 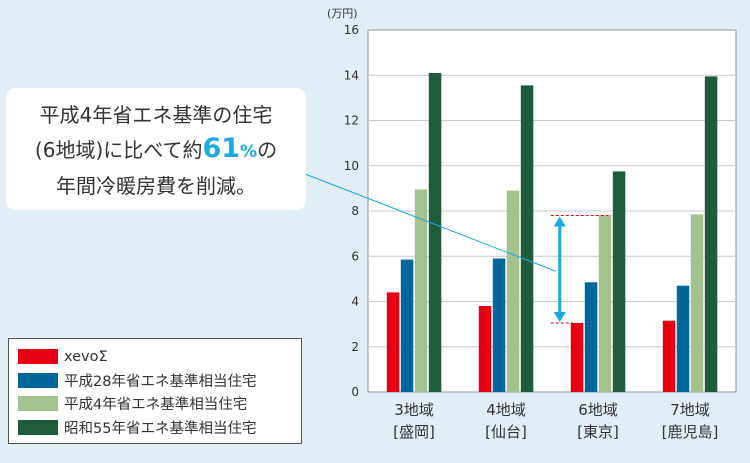 What do you see at coordinates (559, 221) in the screenshot?
I see `reduction-arrowhead-up` at bounding box center [559, 221].